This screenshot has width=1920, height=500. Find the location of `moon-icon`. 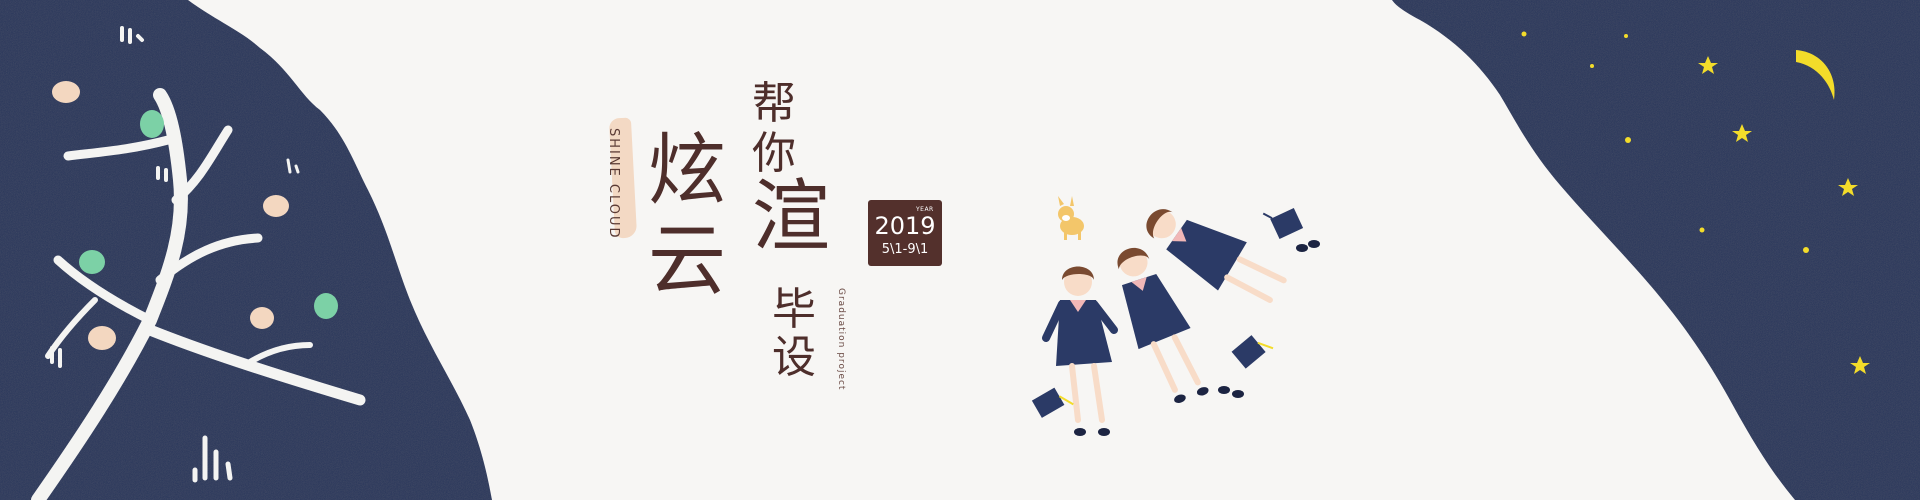

moon-icon is located at coordinates (1815, 75).